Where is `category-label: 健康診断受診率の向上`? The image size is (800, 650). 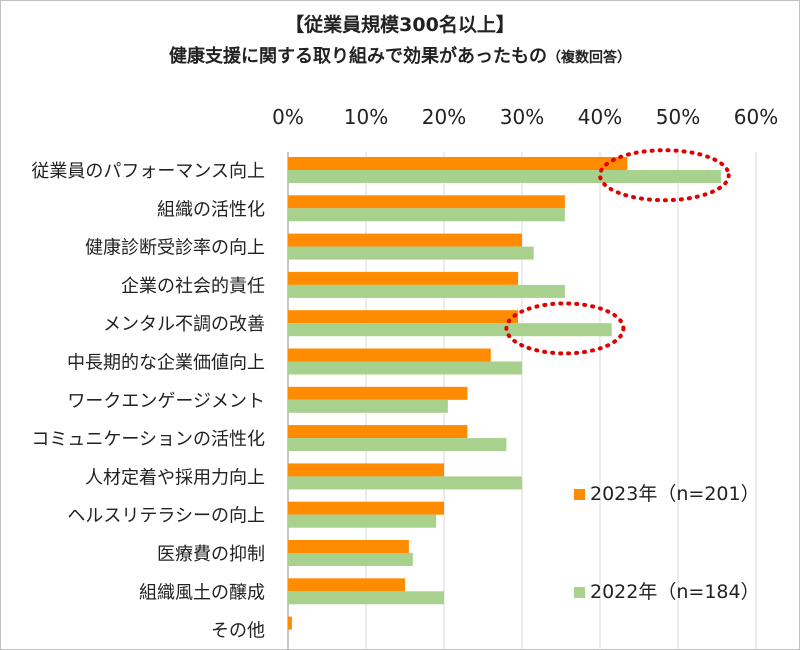
category-label: 健康診断受診率の向上 is located at coordinates (175, 248).